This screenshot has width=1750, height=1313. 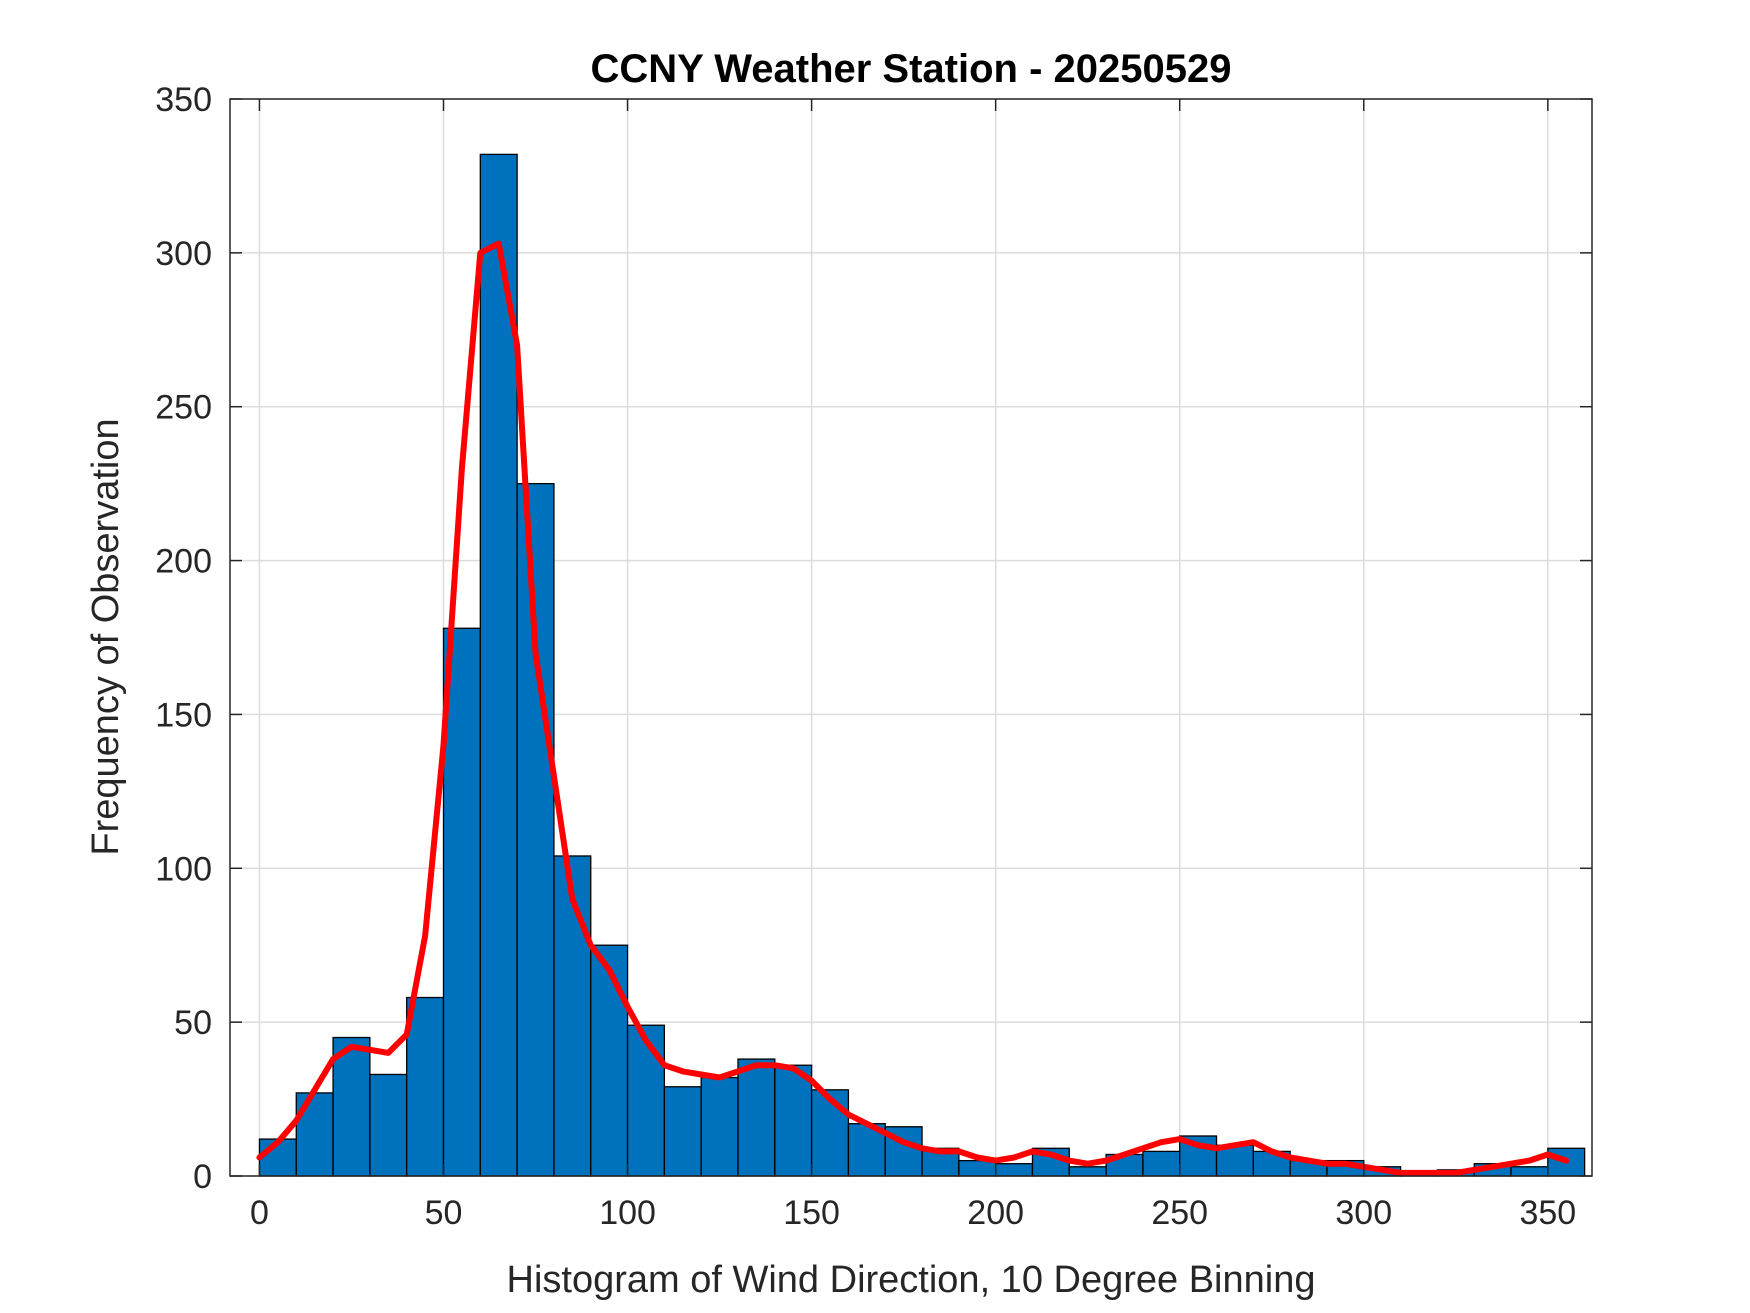 I want to click on y-tick-label: 200, so click(x=183, y=562).